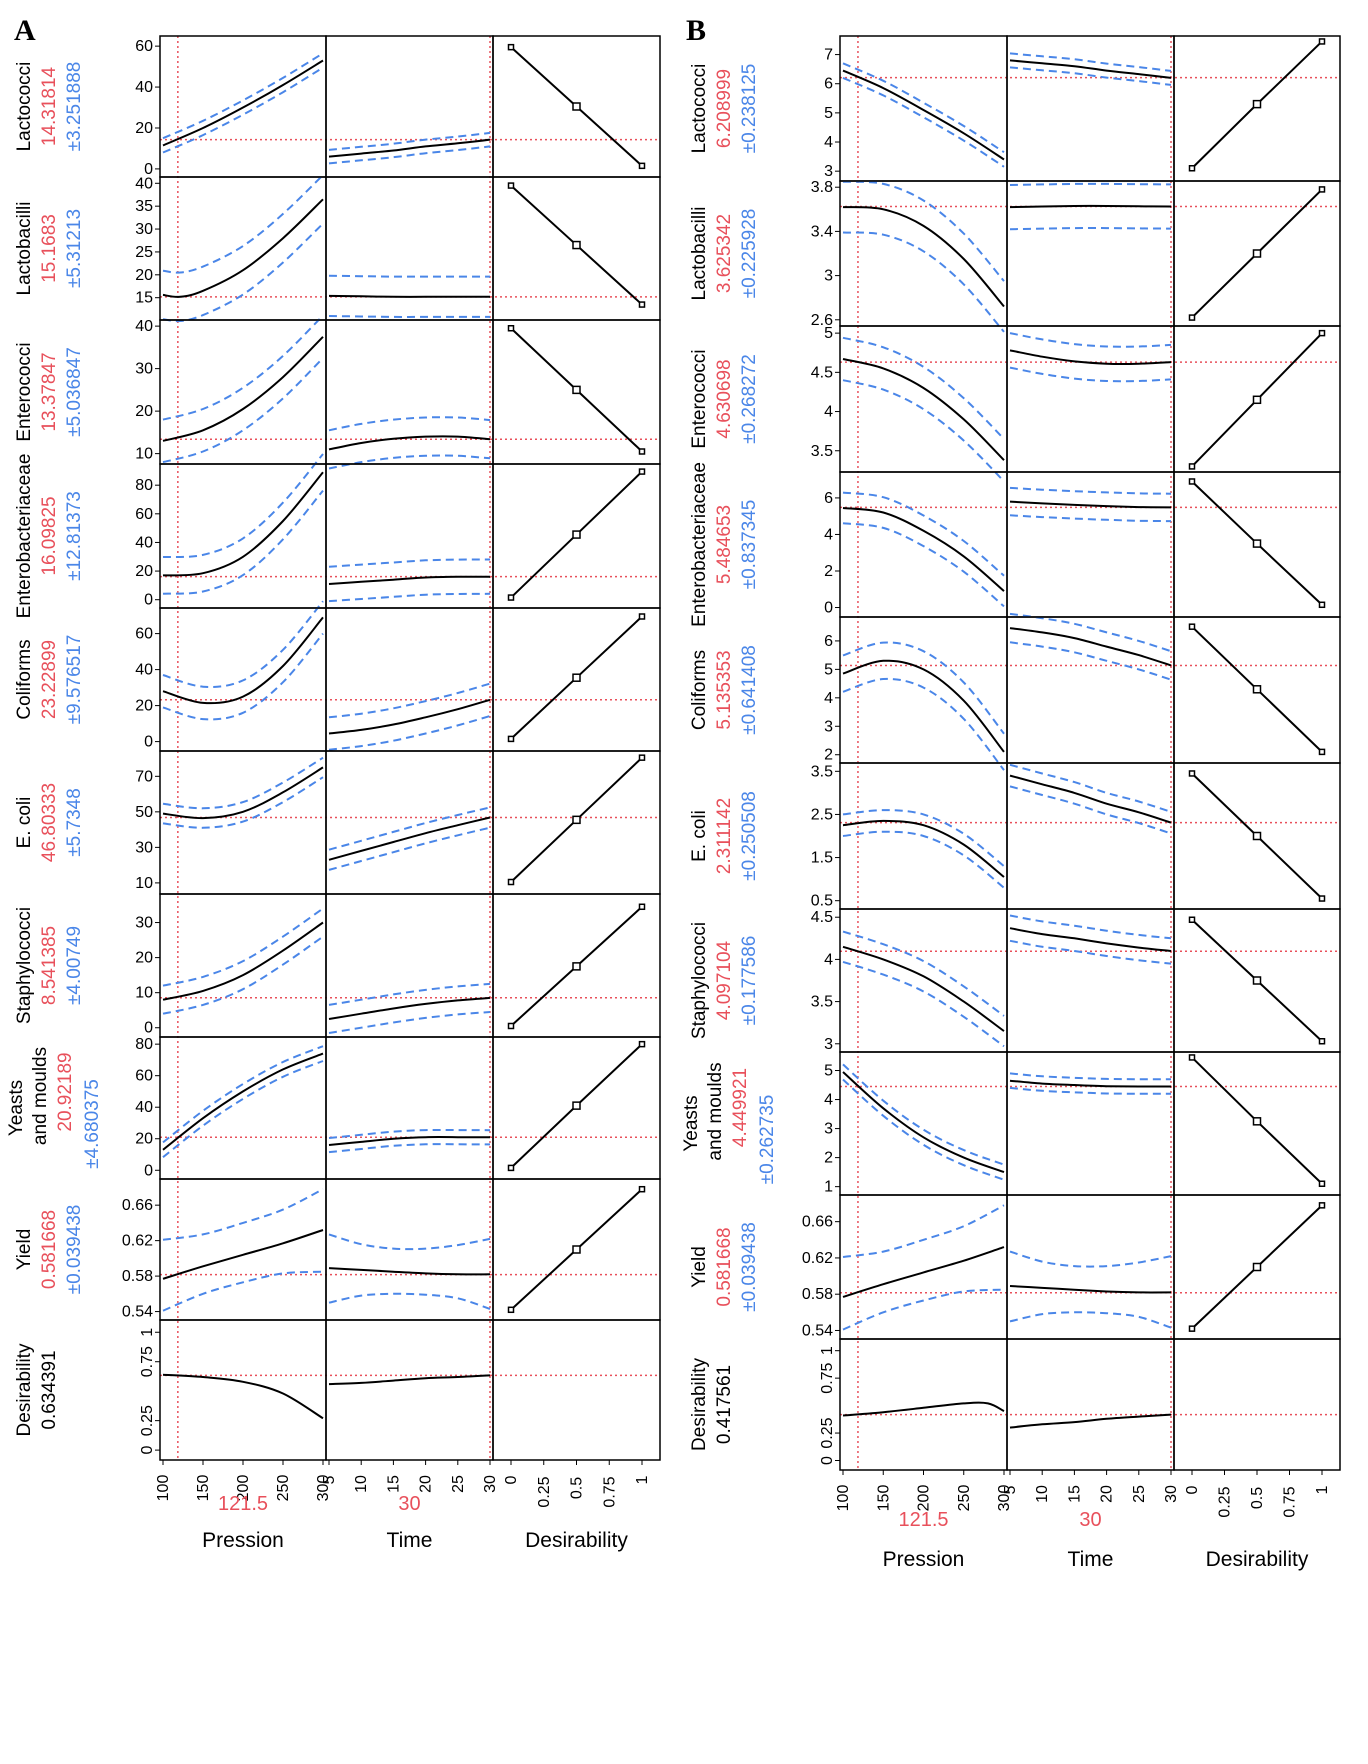  Describe the element at coordinates (24, 249) in the screenshot. I see `row-label: Lactobacilli` at that location.